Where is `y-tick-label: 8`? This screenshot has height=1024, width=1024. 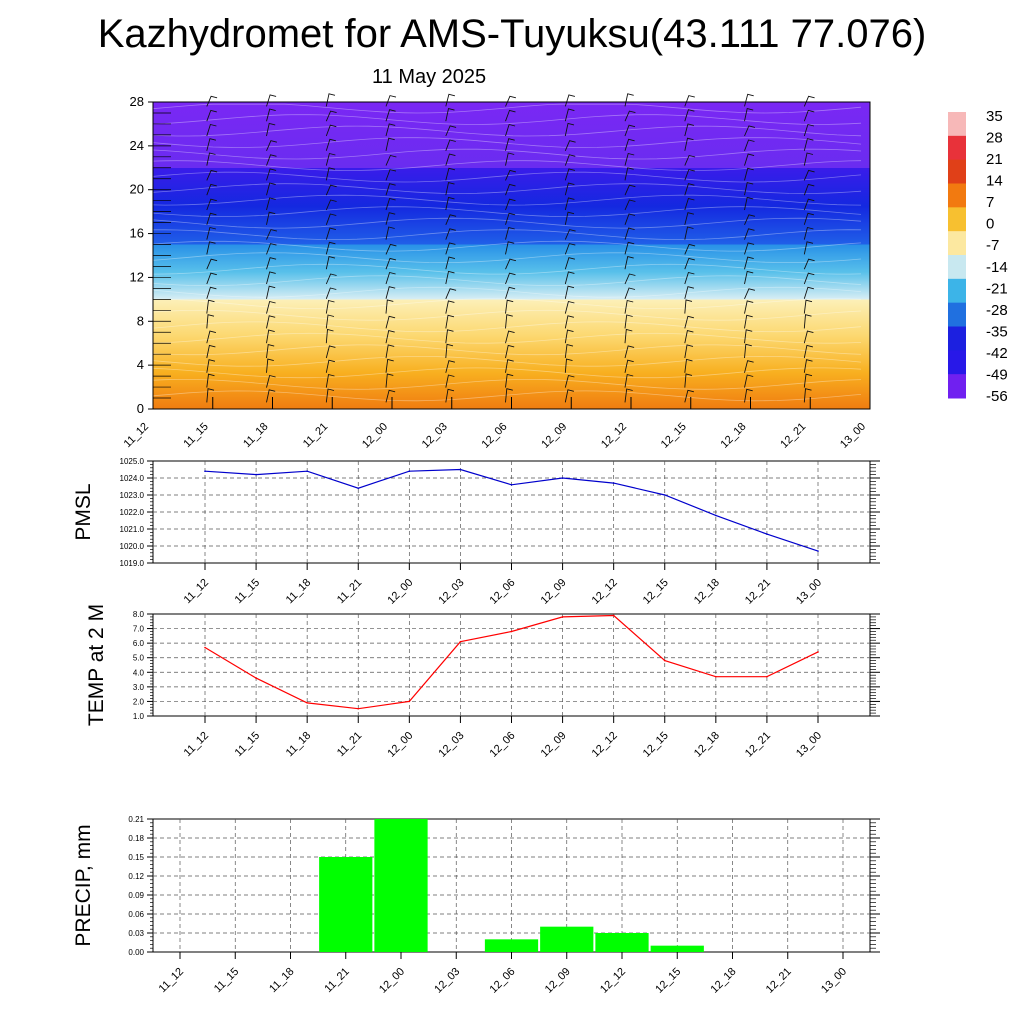
y-tick-label: 8 is located at coordinates (140, 320).